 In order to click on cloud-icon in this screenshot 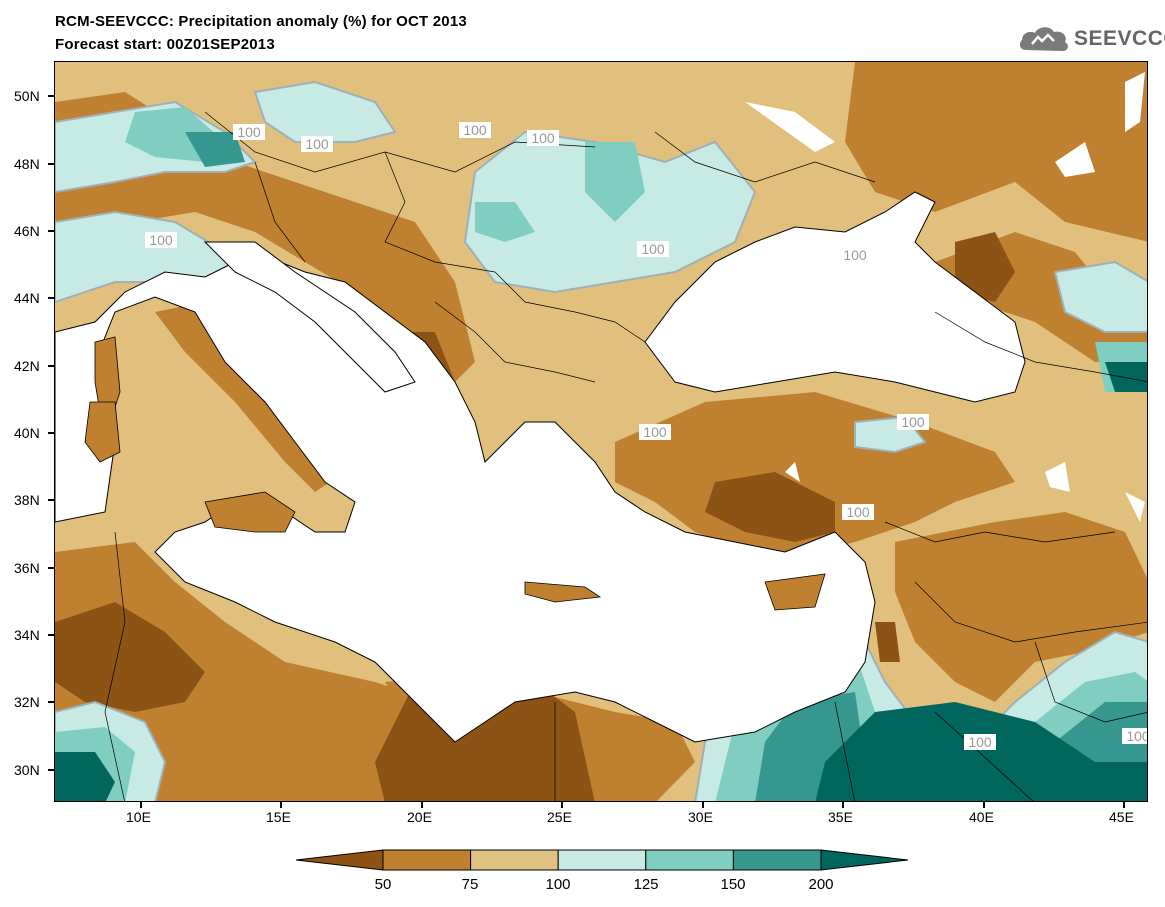, I will do `click(1043, 39)`.